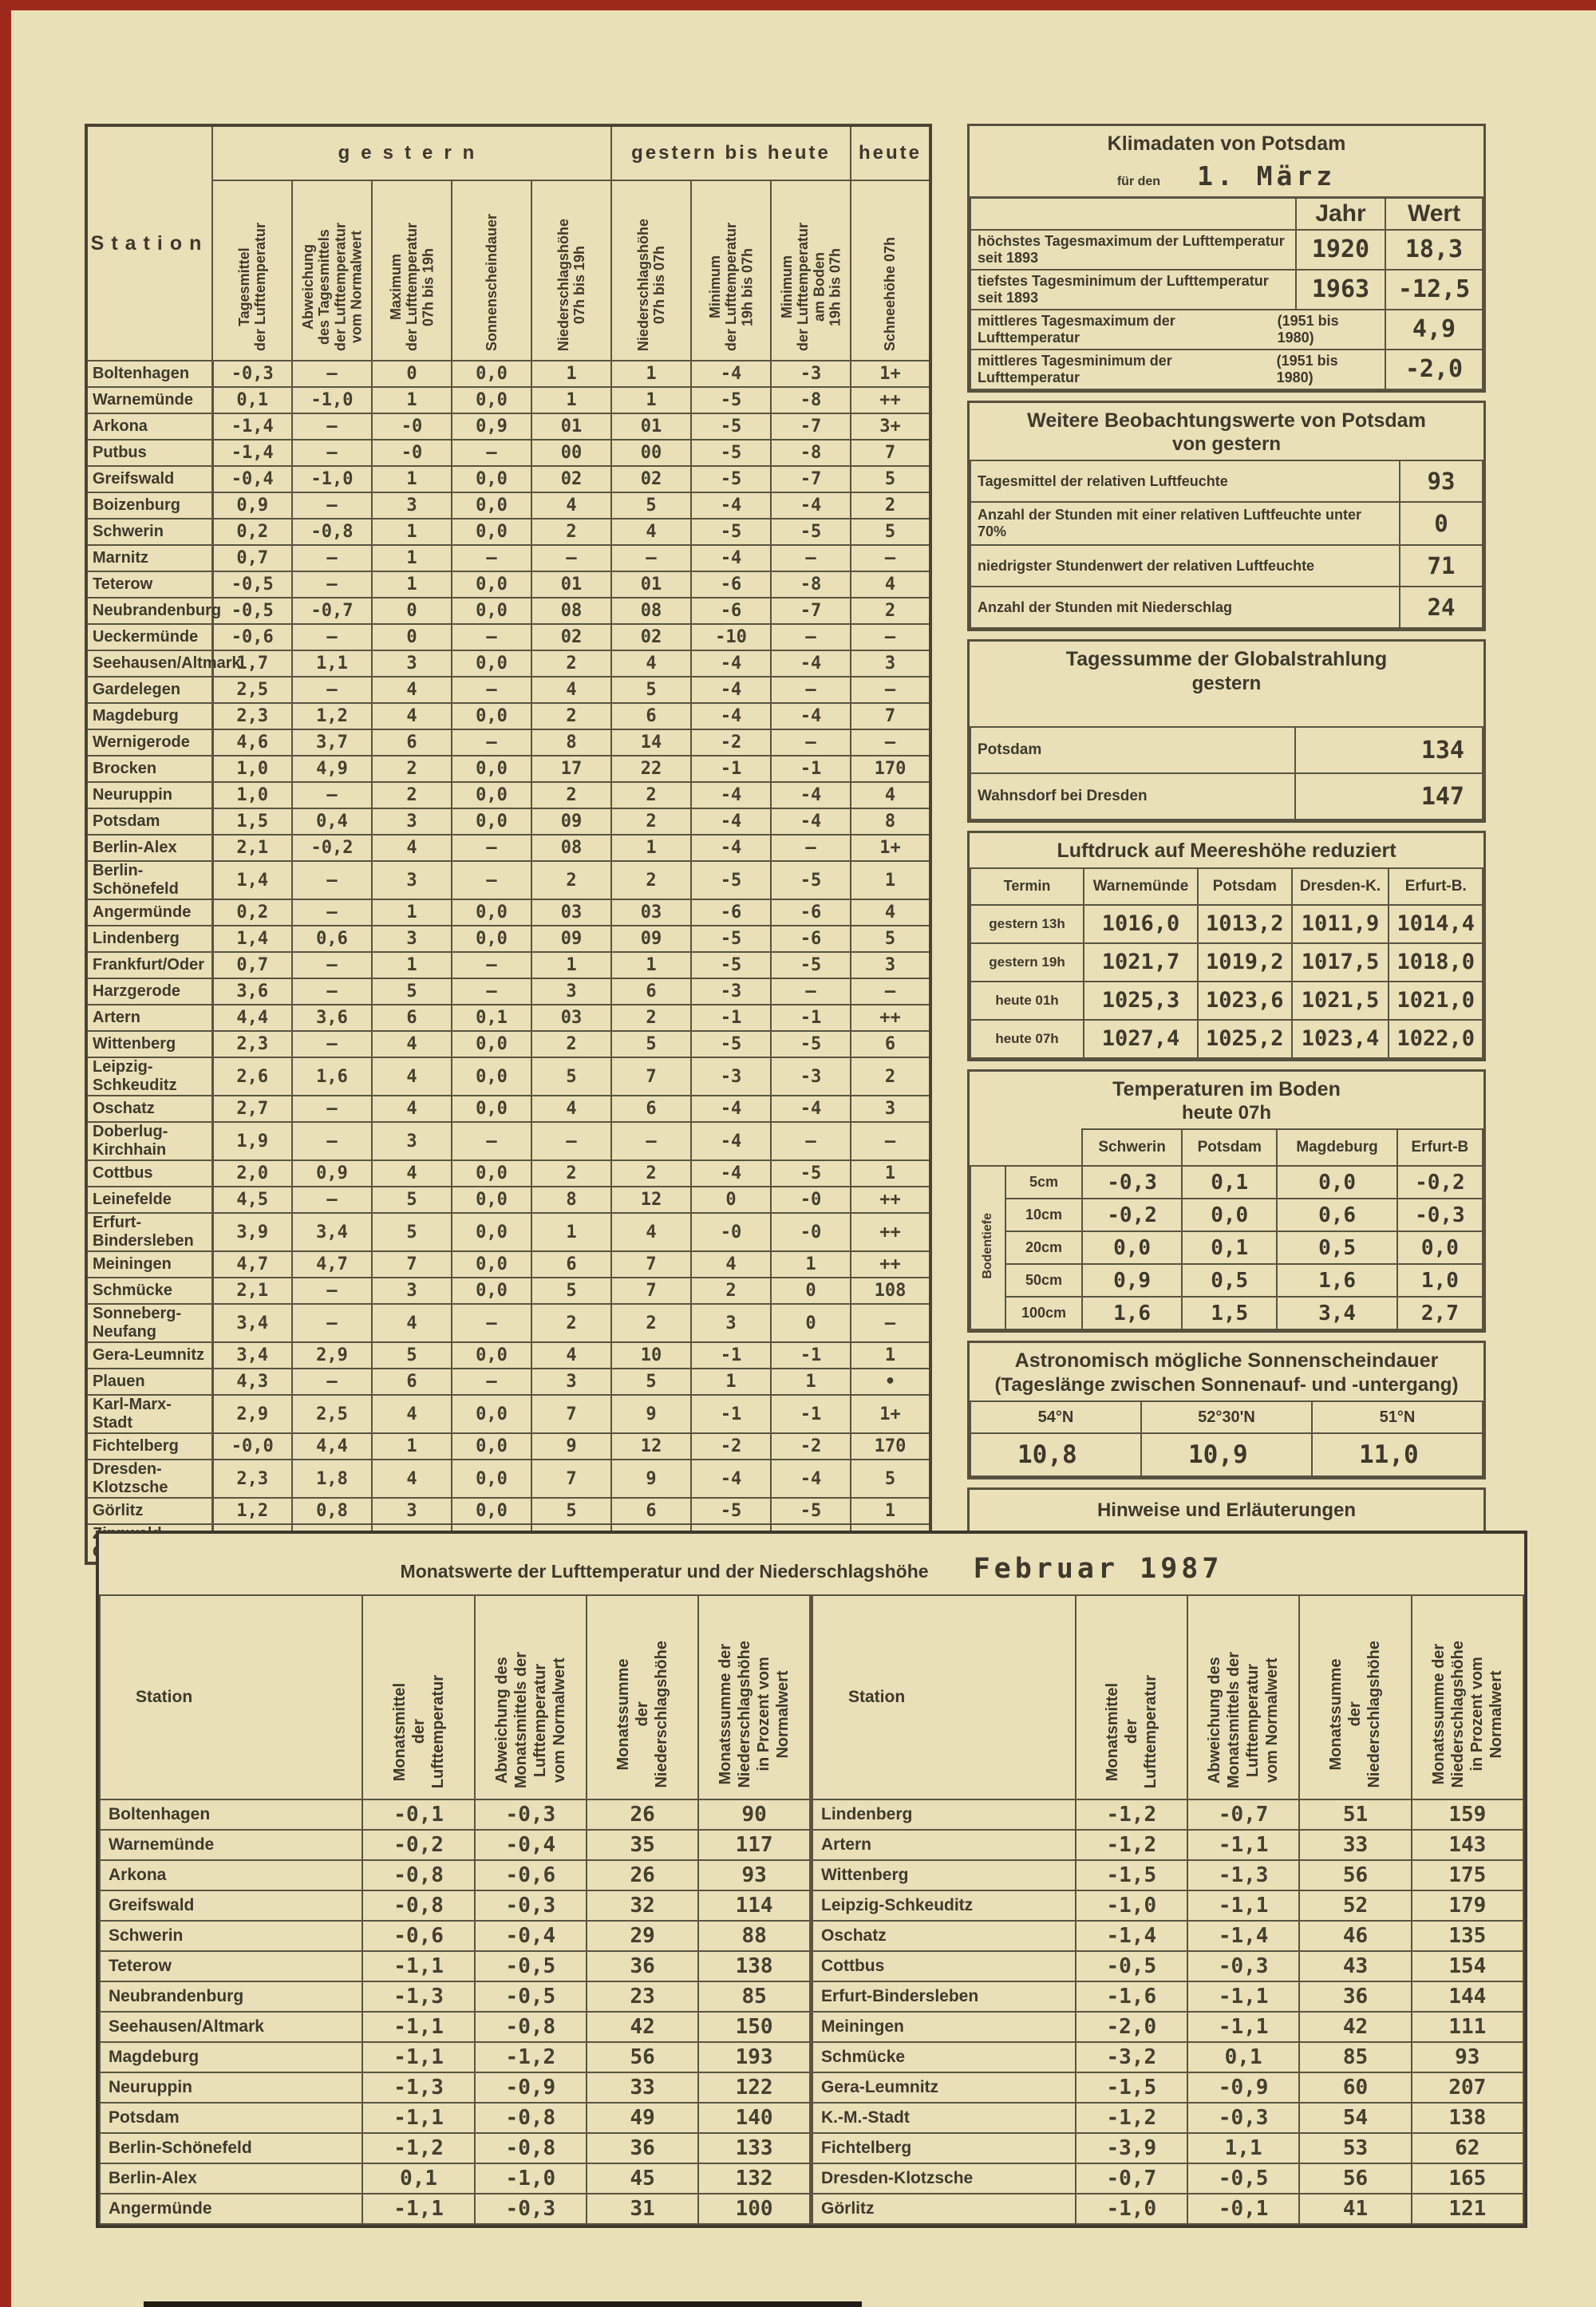 The width and height of the screenshot is (1596, 2307). Describe the element at coordinates (571, 637) in the screenshot. I see `value-cell: 02` at that location.